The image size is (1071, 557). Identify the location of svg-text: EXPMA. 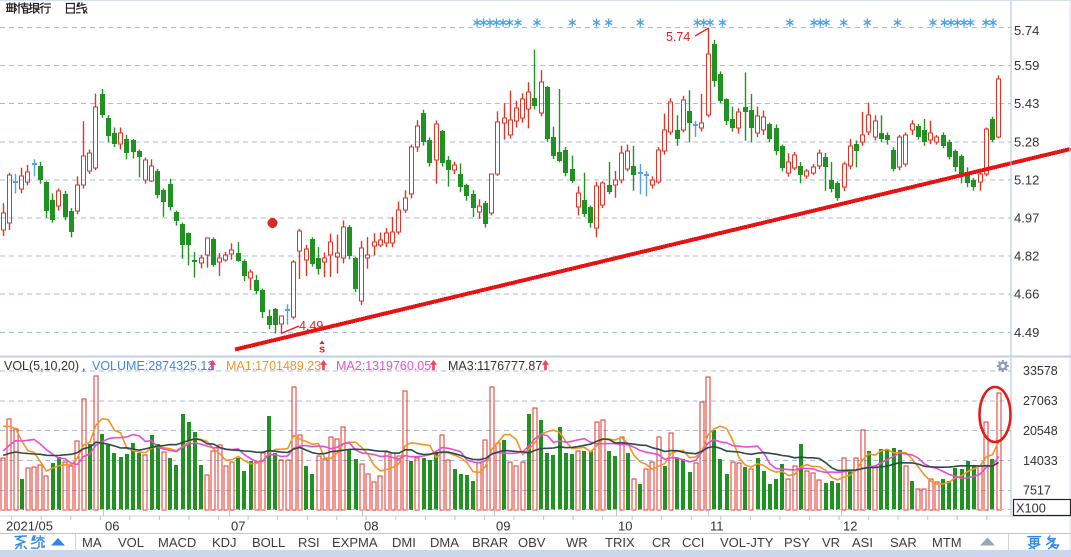
(355, 542).